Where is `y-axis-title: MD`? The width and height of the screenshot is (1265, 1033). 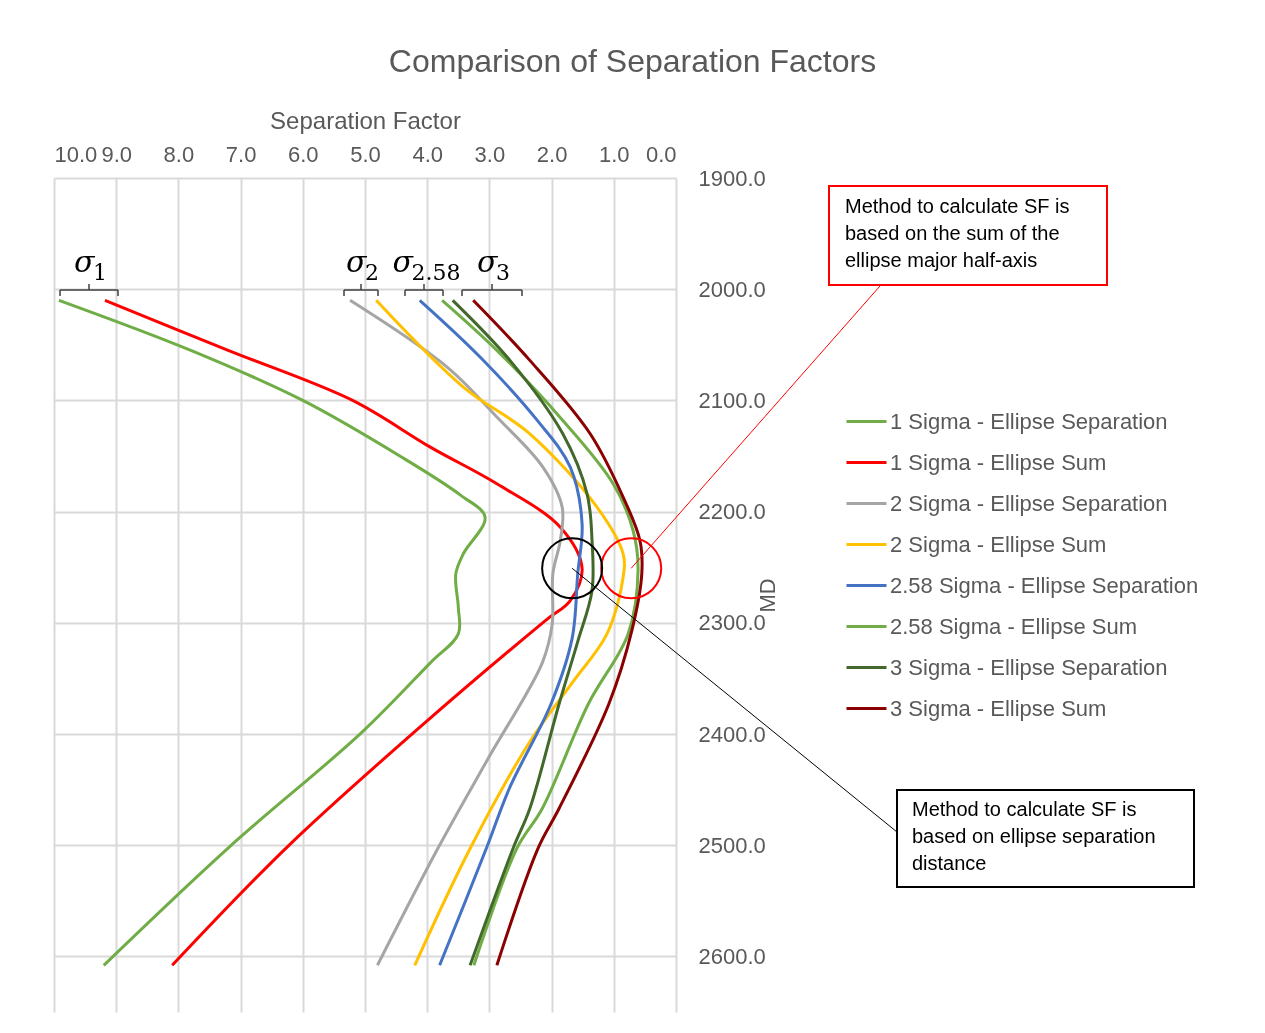
y-axis-title: MD is located at coordinates (767, 595).